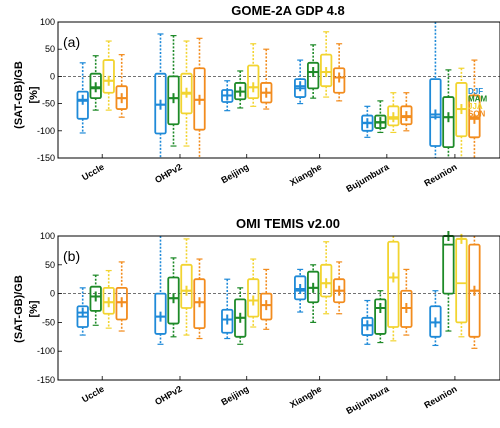 The height and width of the screenshot is (428, 500). I want to click on panel-b-label: (b), so click(71, 256).